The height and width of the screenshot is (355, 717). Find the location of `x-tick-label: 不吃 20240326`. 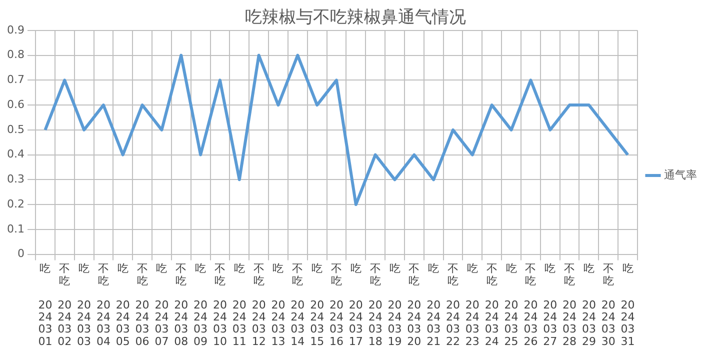

x-tick-label: 不吃 20240326 is located at coordinates (531, 305).